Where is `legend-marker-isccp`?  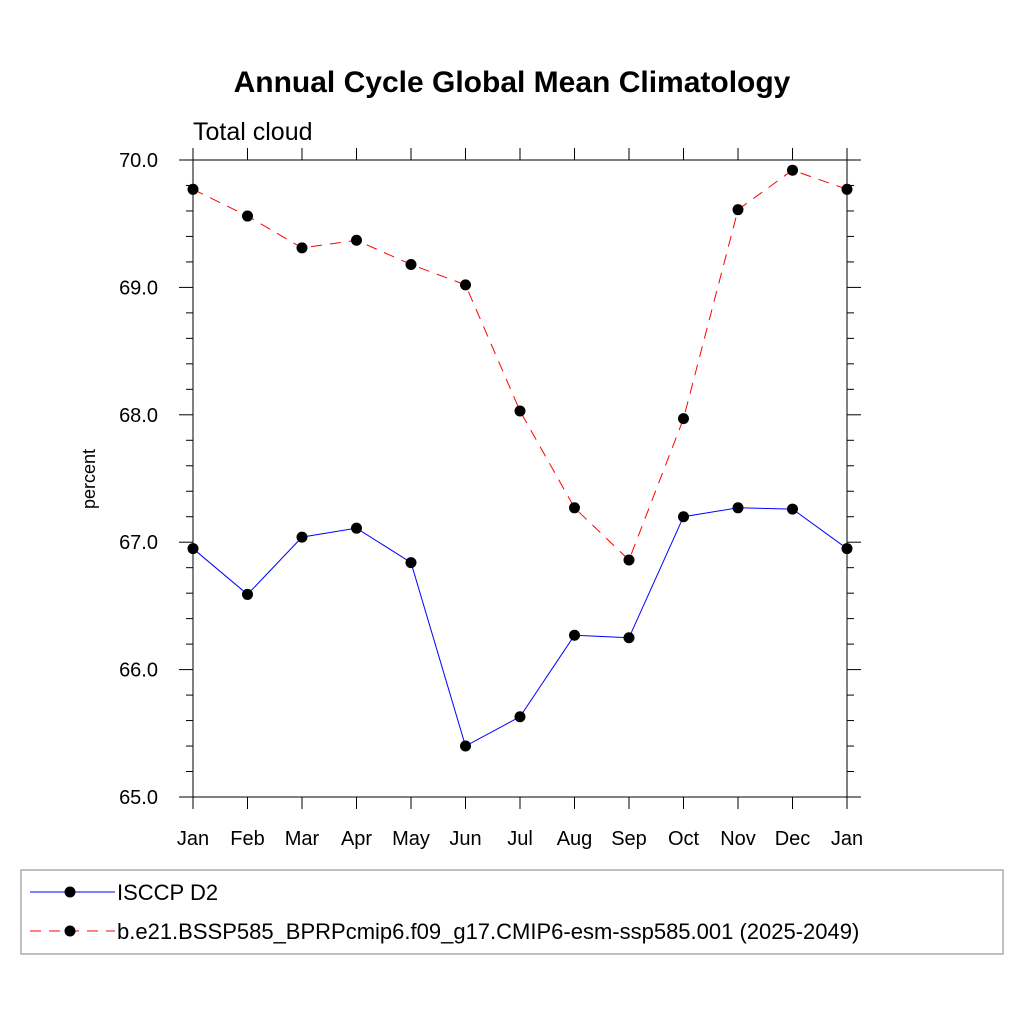 legend-marker-isccp is located at coordinates (70, 892).